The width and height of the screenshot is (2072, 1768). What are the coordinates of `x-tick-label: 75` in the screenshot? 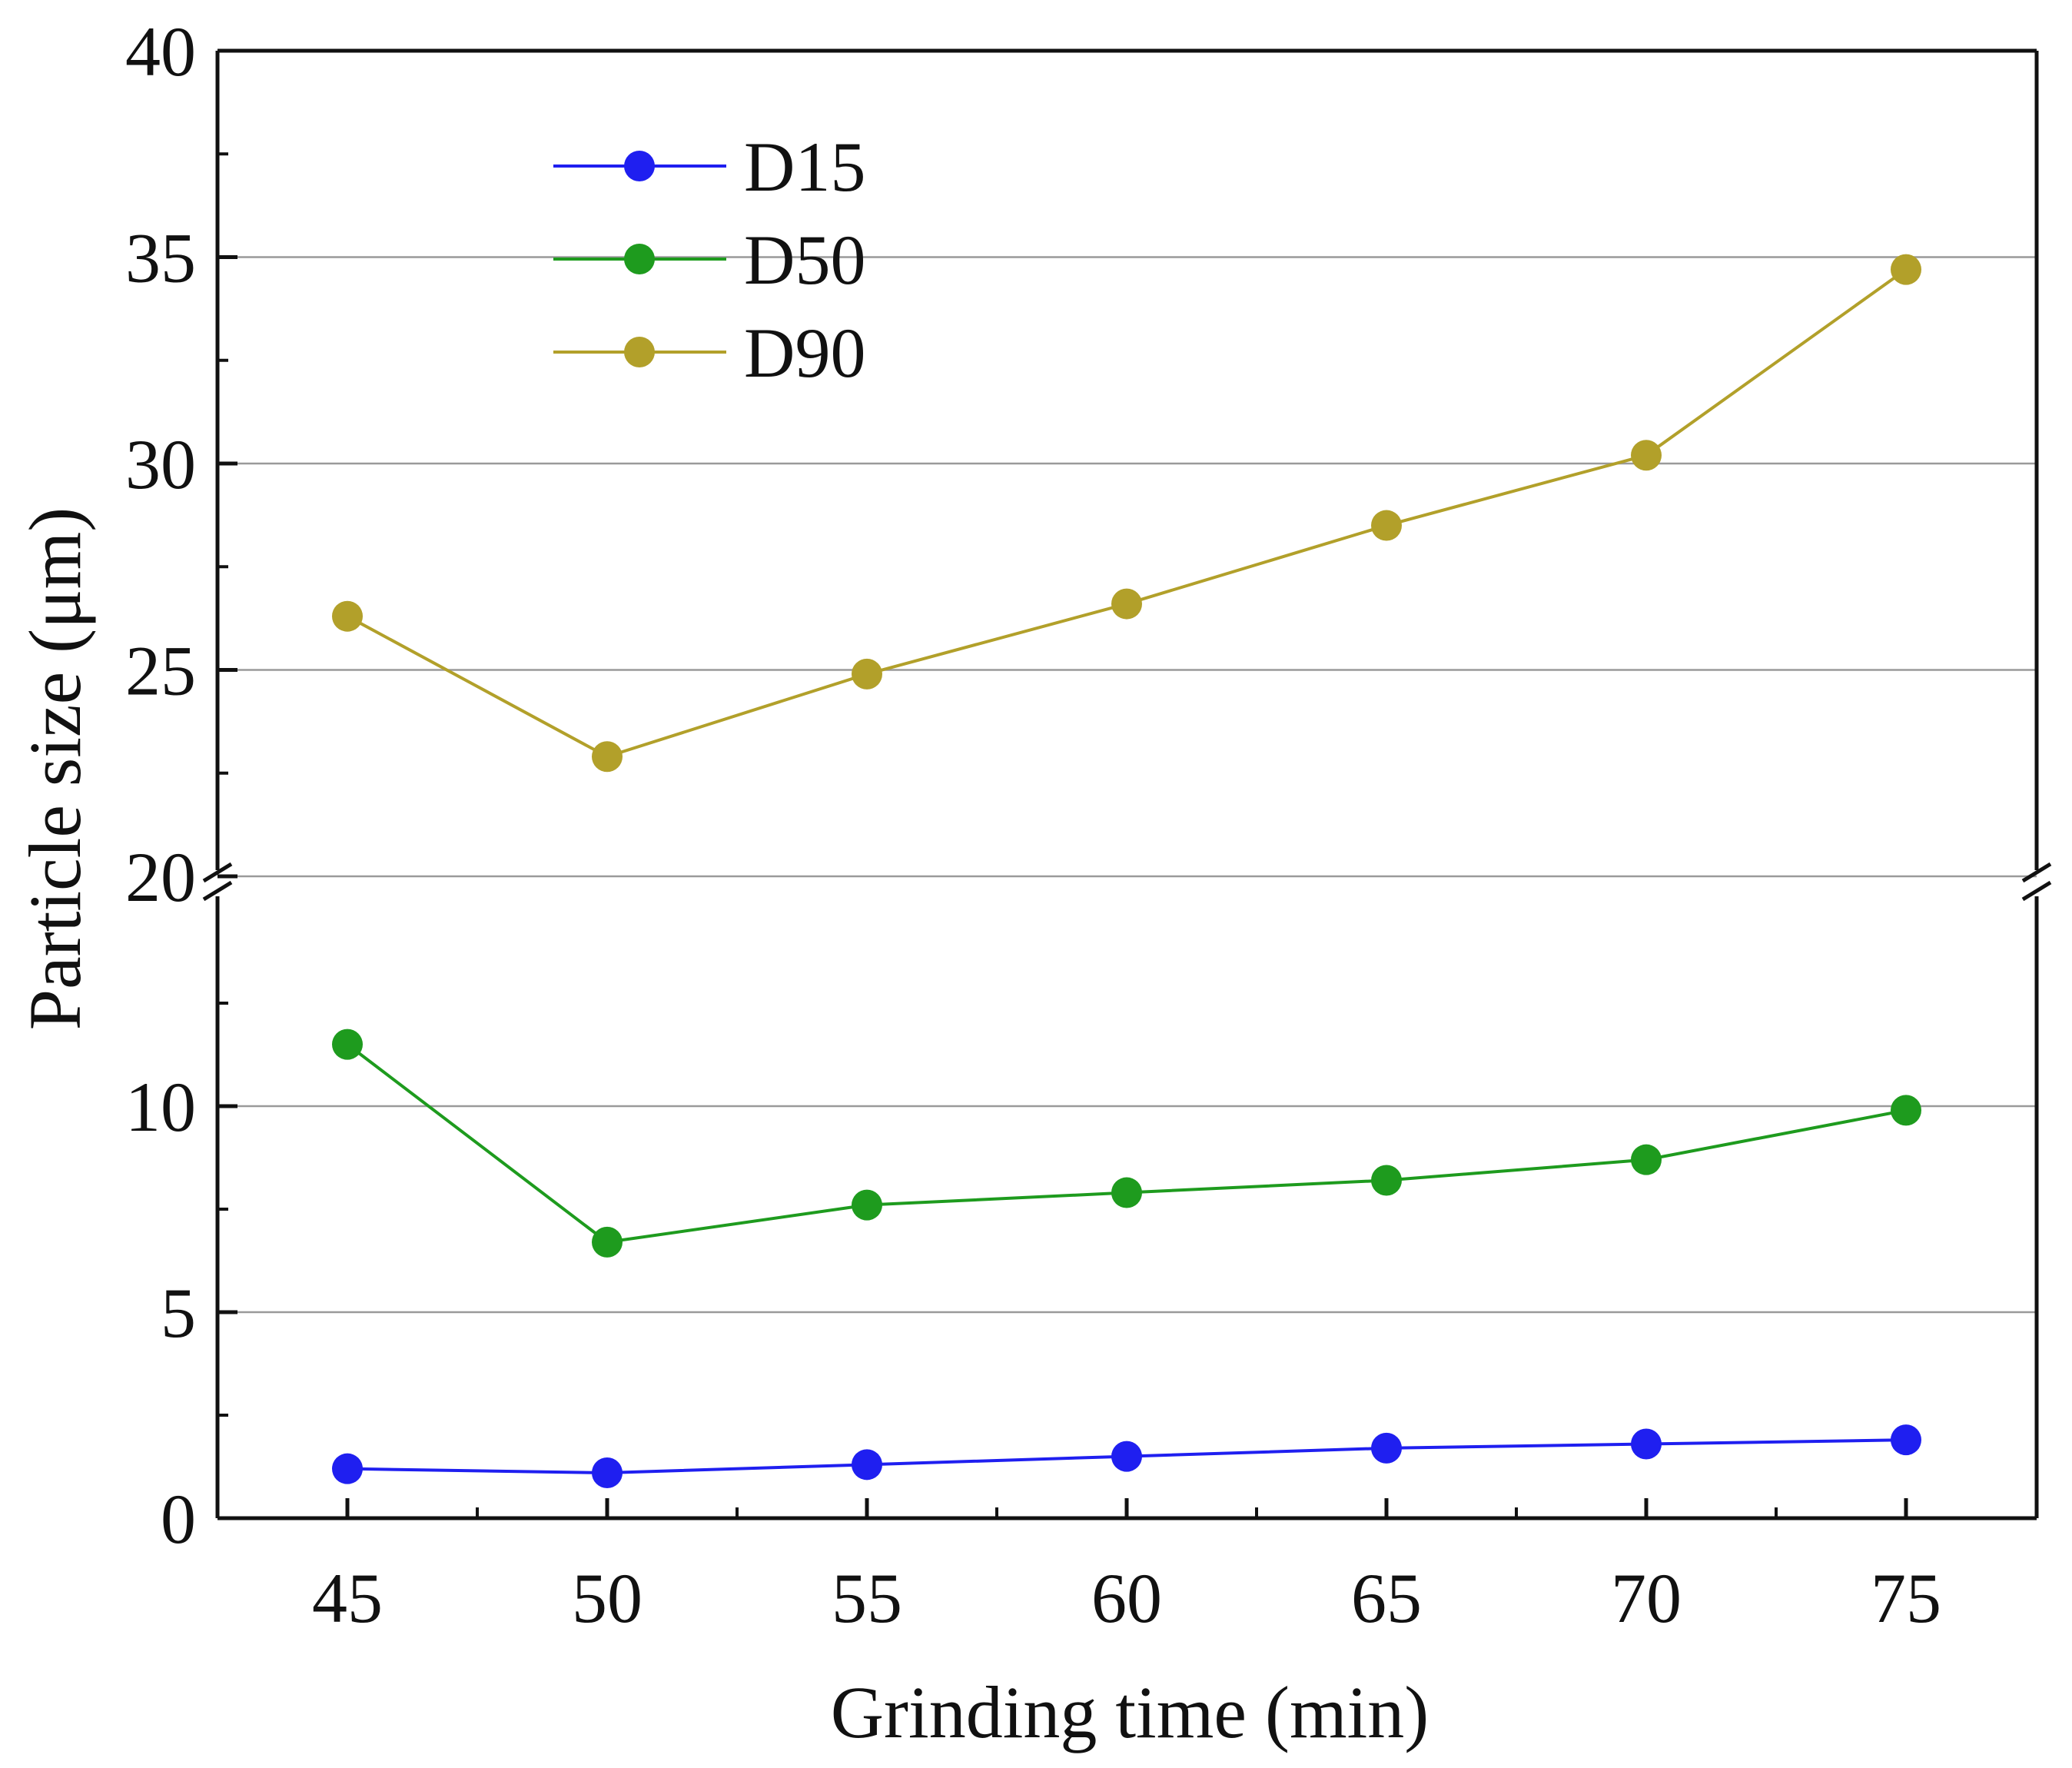 It's located at (1906, 1598).